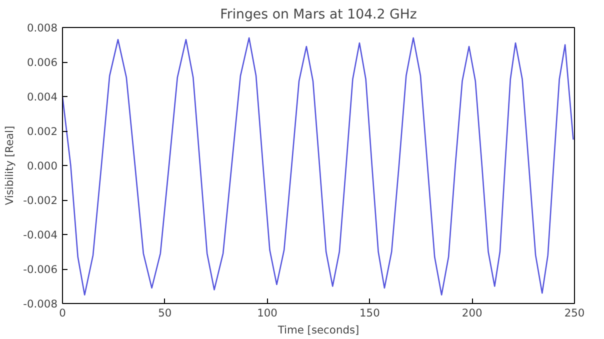  What do you see at coordinates (42, 131) in the screenshot?
I see `y-tick-label: 0.002` at bounding box center [42, 131].